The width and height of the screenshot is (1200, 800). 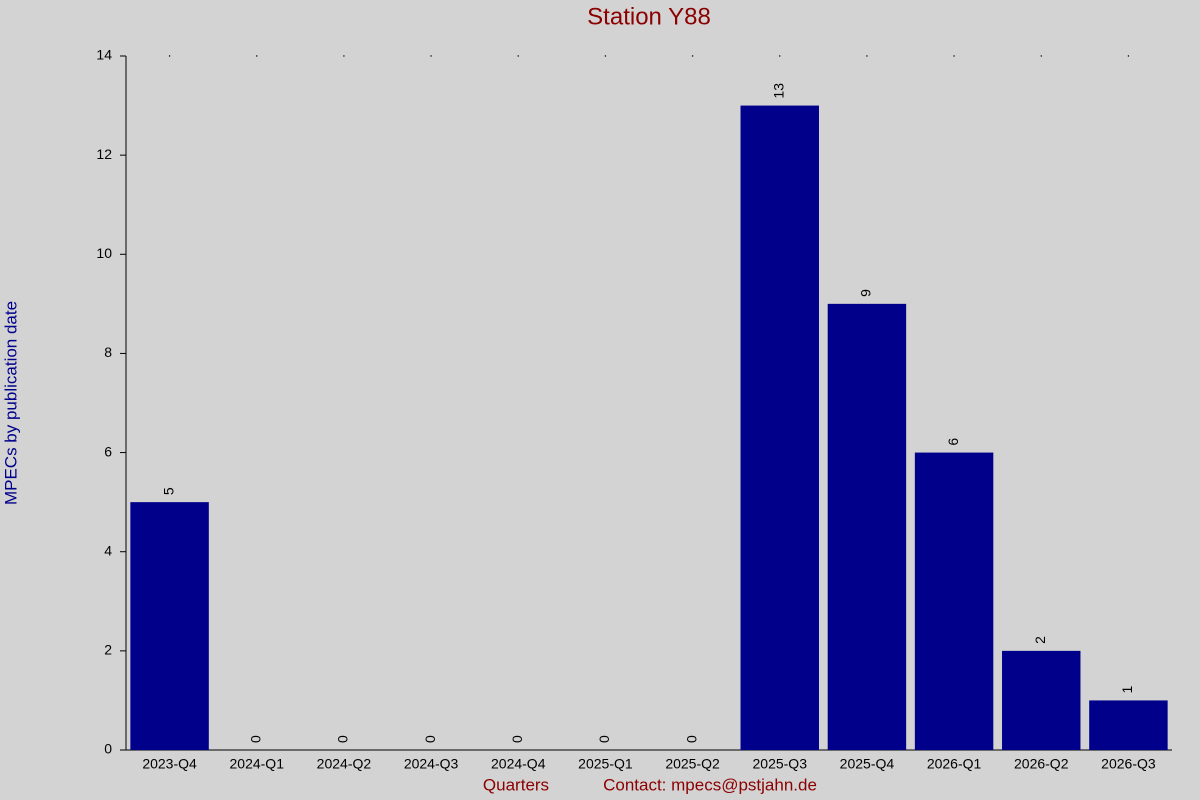 What do you see at coordinates (778, 91) in the screenshot?
I see `value-label: 13` at bounding box center [778, 91].